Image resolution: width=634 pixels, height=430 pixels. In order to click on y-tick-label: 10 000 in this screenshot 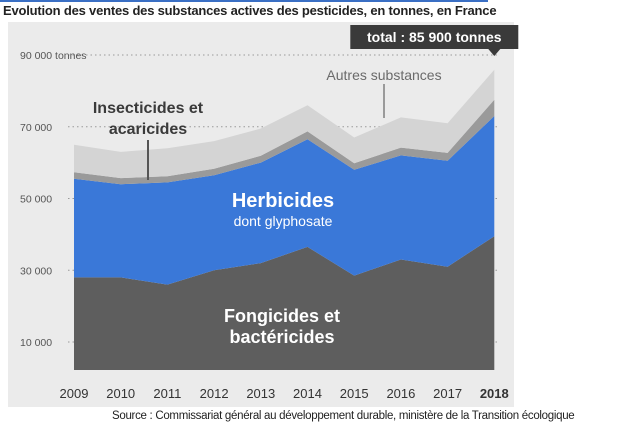, I will do `click(36, 343)`.